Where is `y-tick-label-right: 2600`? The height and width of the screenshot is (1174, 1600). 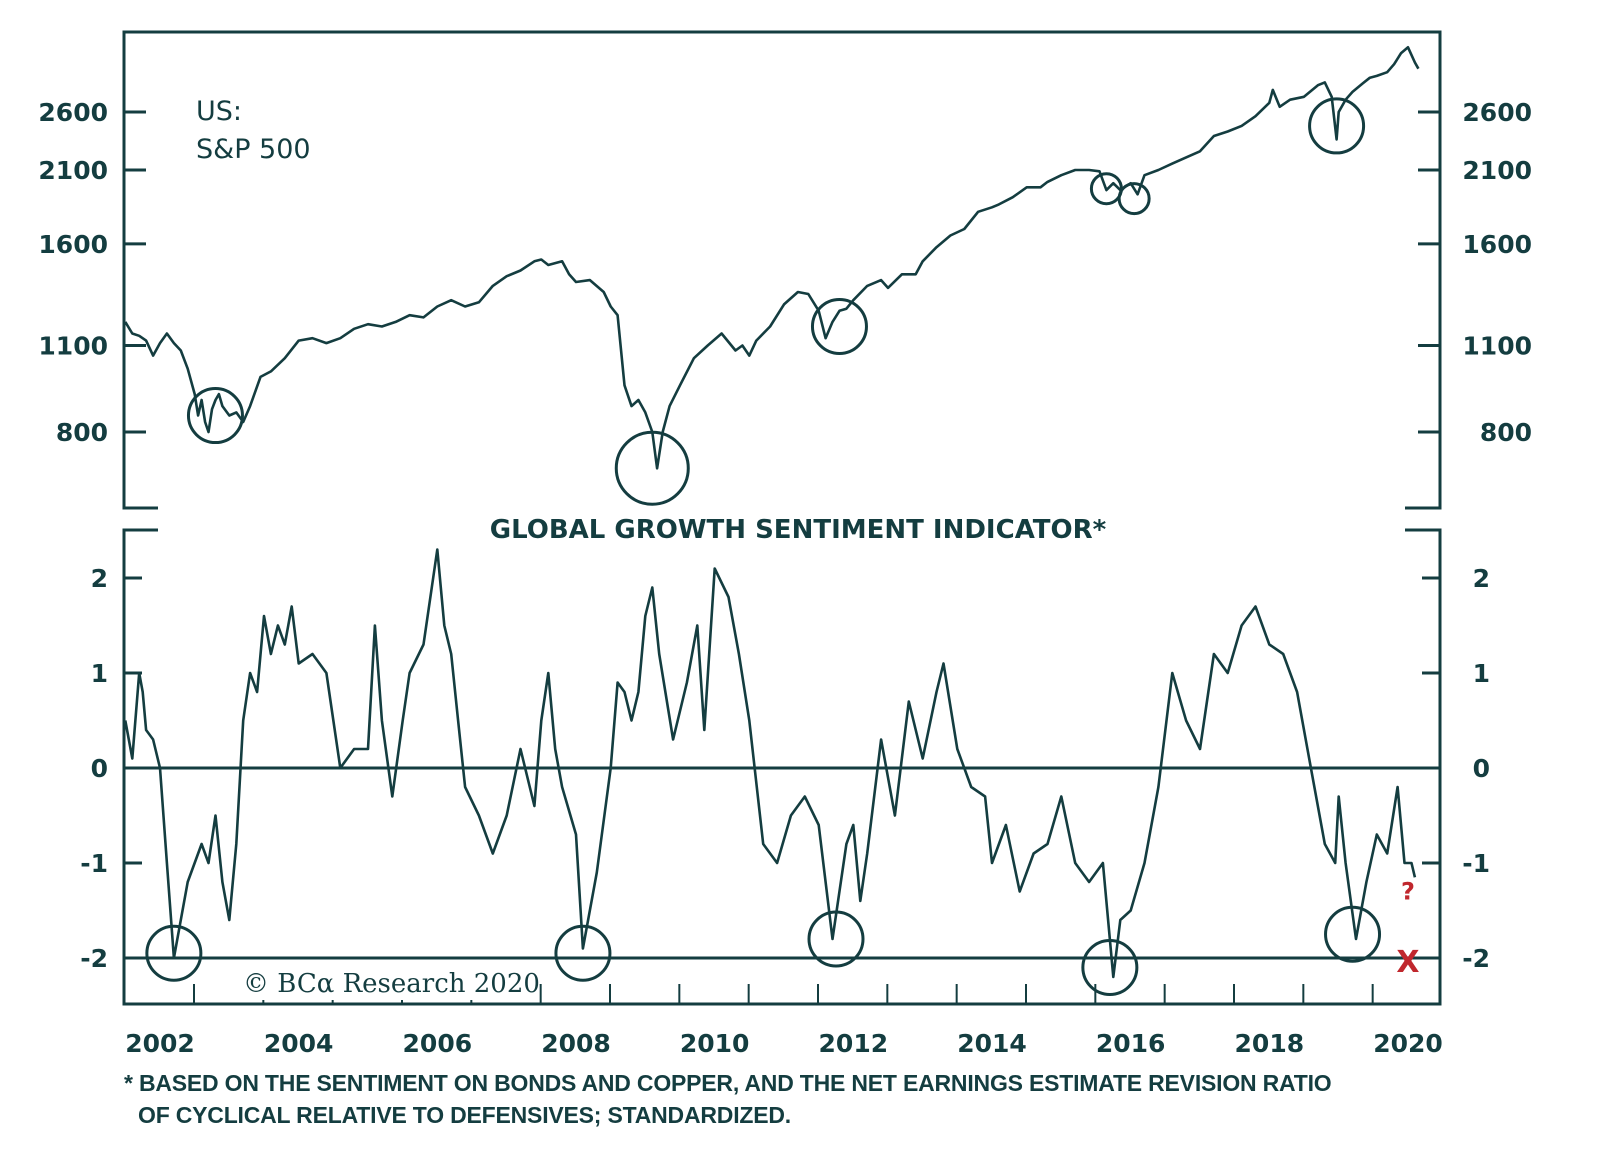 y-tick-label-right: 2600 is located at coordinates (1497, 112).